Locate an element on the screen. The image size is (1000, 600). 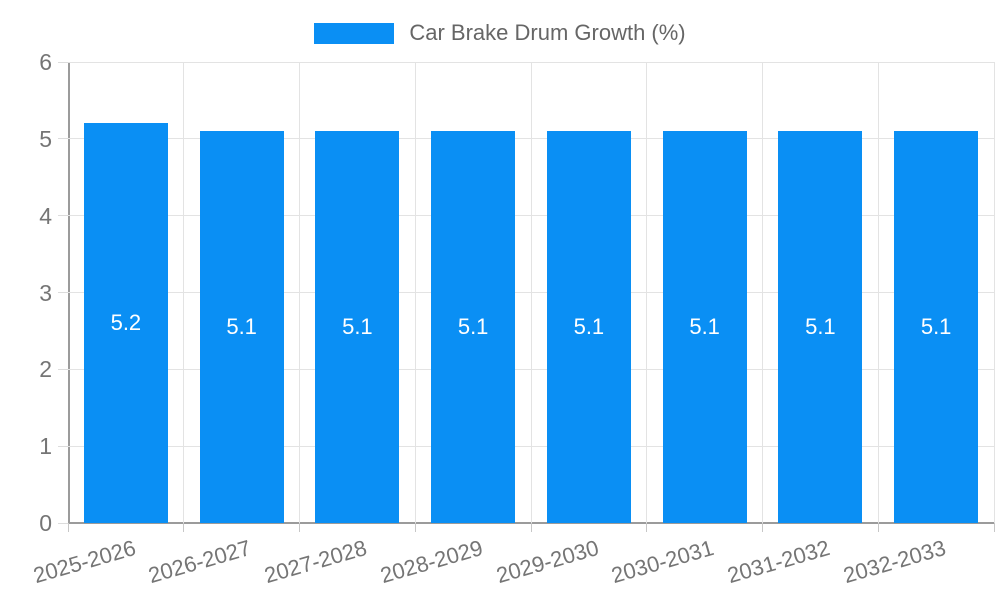
y-tick-label: 5 is located at coordinates (45, 138).